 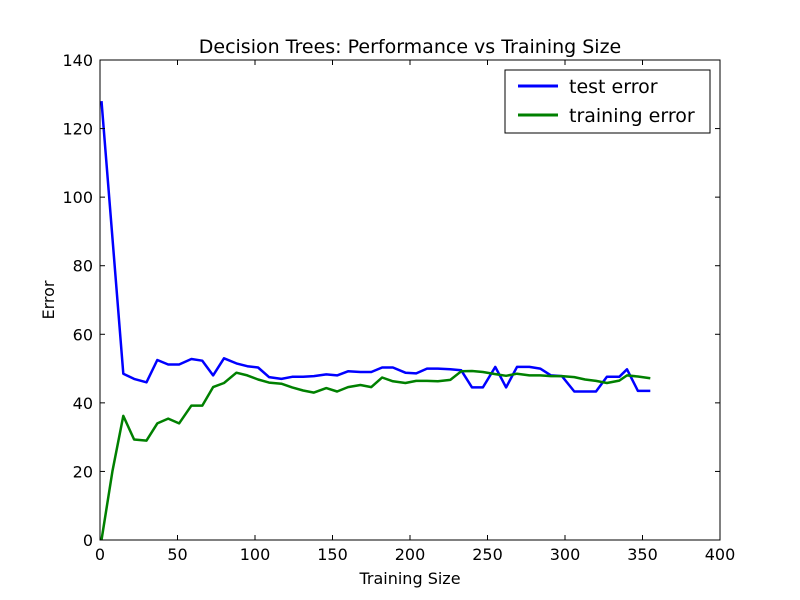 What do you see at coordinates (83, 334) in the screenshot?
I see `y-tick-label: 60` at bounding box center [83, 334].